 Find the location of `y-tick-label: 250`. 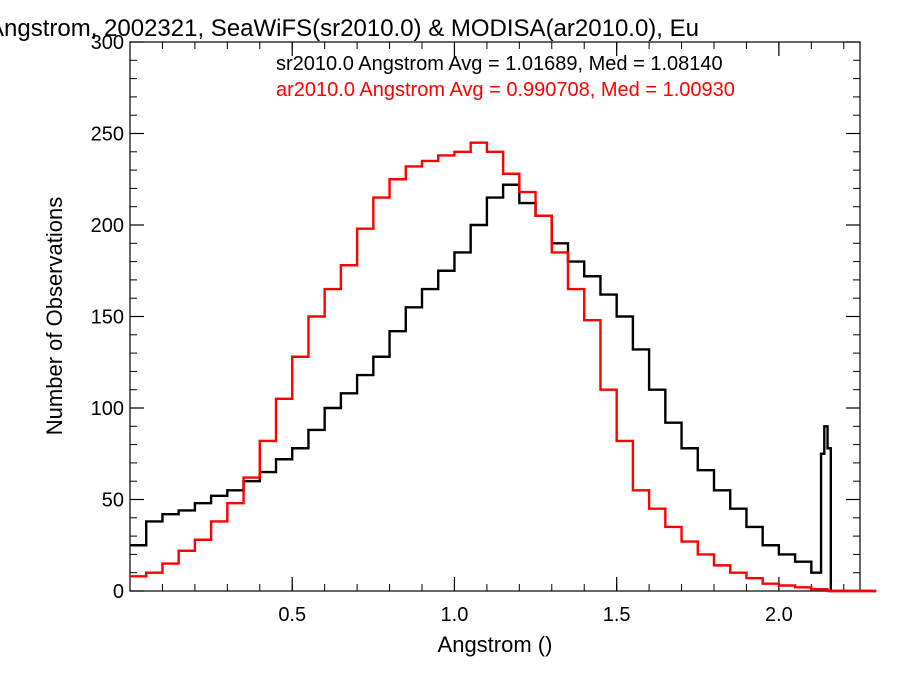

y-tick-label: 250 is located at coordinates (107, 135).